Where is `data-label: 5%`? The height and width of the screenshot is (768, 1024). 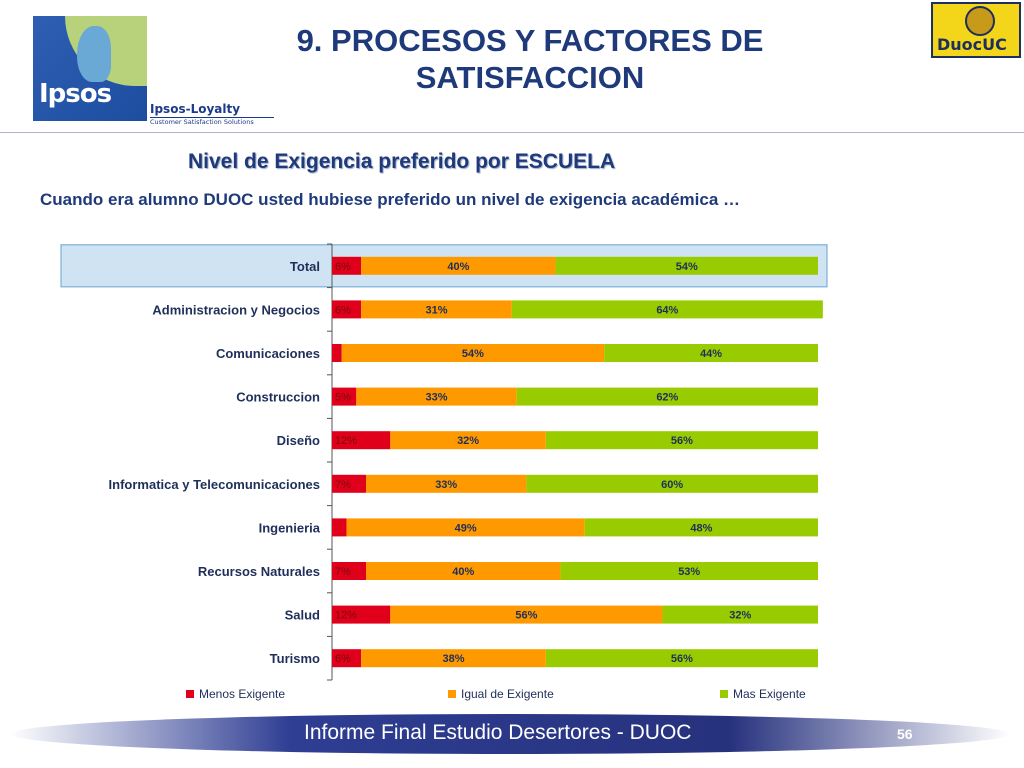
data-label: 5% is located at coordinates (343, 398).